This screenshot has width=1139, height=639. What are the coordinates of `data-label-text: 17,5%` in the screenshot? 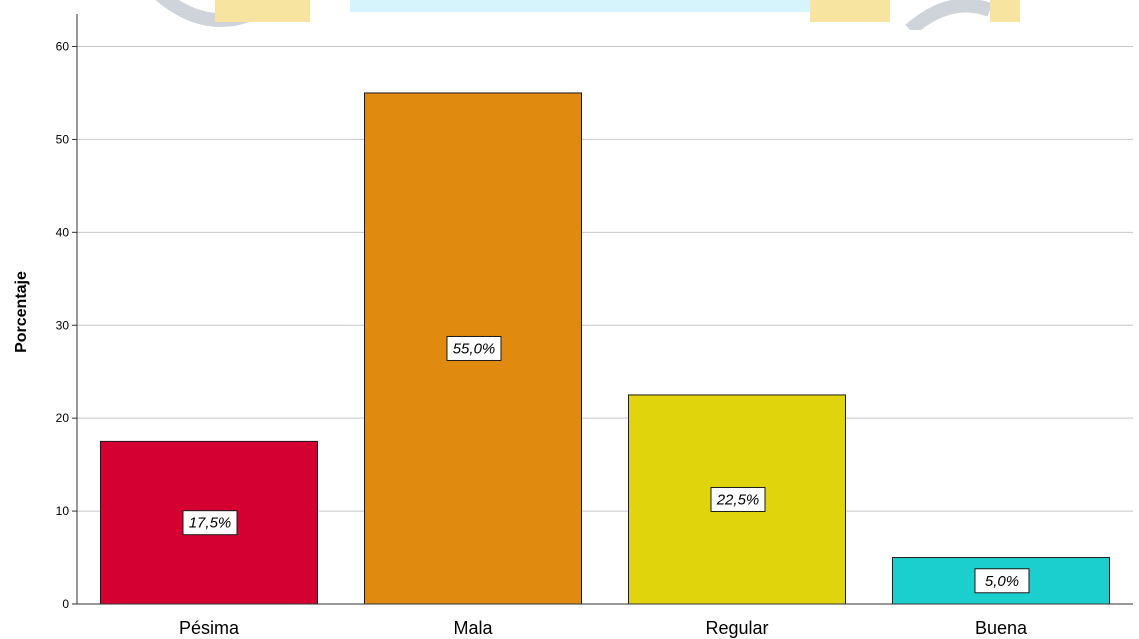 It's located at (210, 523).